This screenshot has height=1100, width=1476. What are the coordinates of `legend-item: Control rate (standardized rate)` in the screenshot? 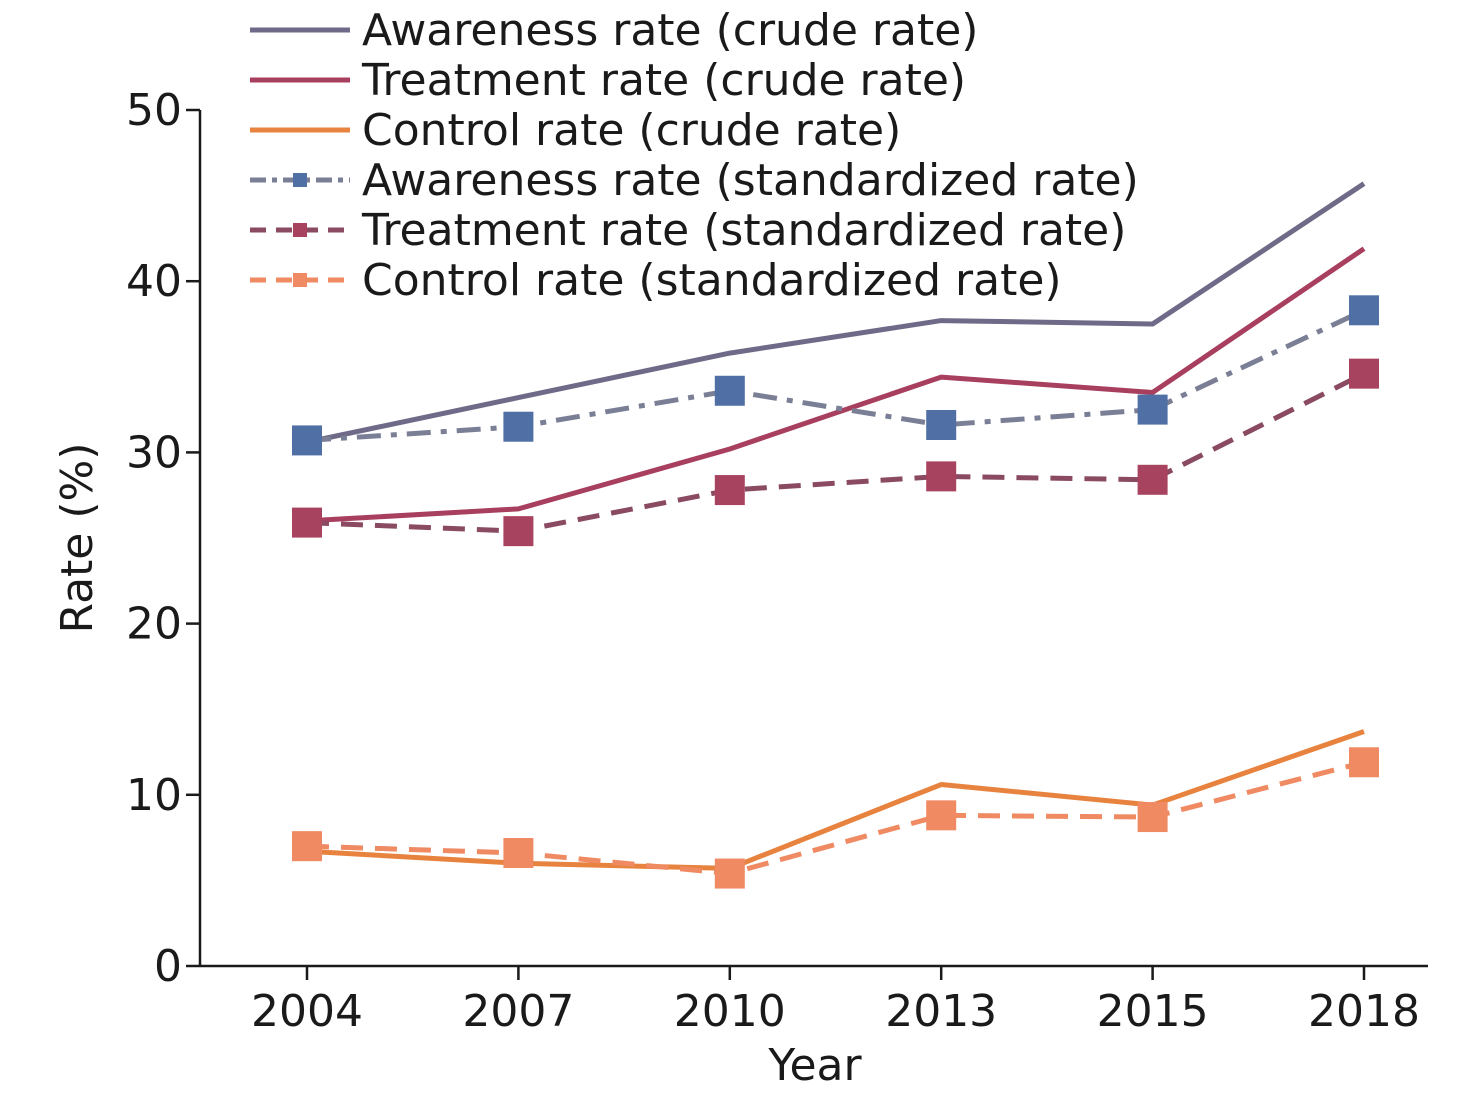 It's located at (656, 280).